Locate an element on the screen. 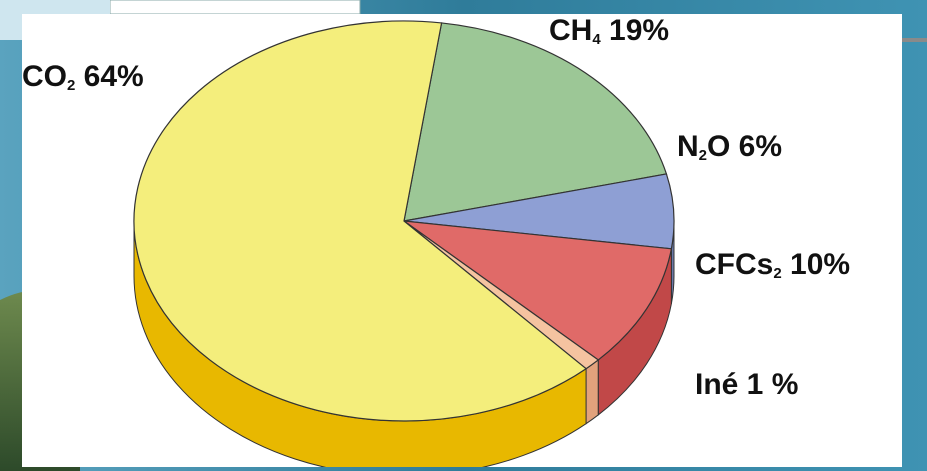 The height and width of the screenshot is (471, 927). label-ch4: CH4 19% is located at coordinates (609, 31).